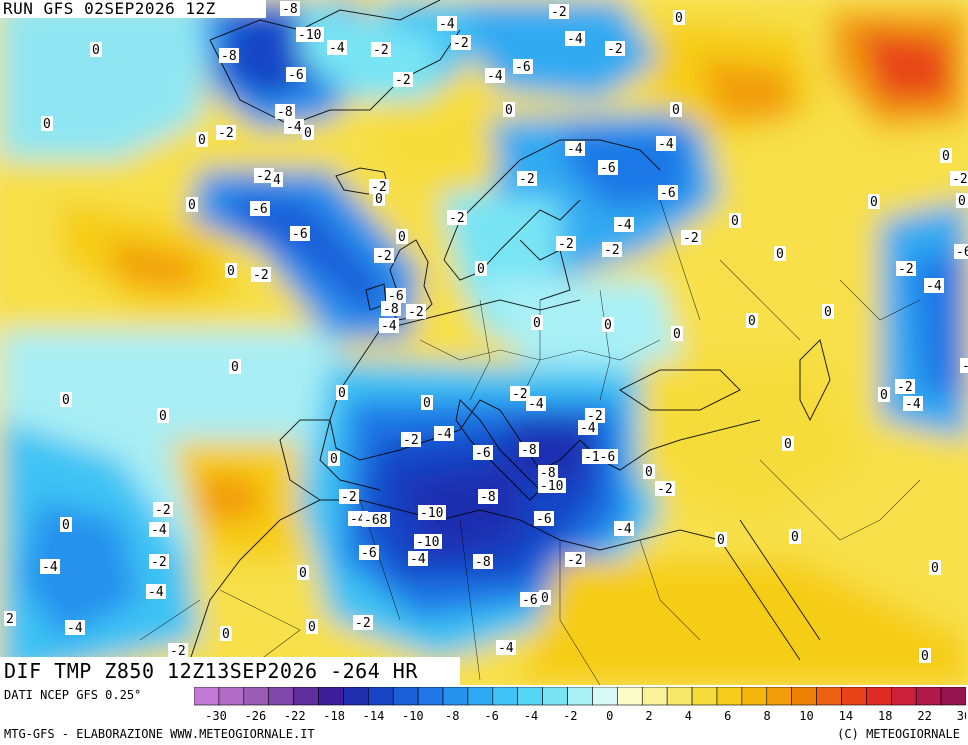 The width and height of the screenshot is (968, 745). I want to click on legend-tick-label: 18, so click(885, 716).